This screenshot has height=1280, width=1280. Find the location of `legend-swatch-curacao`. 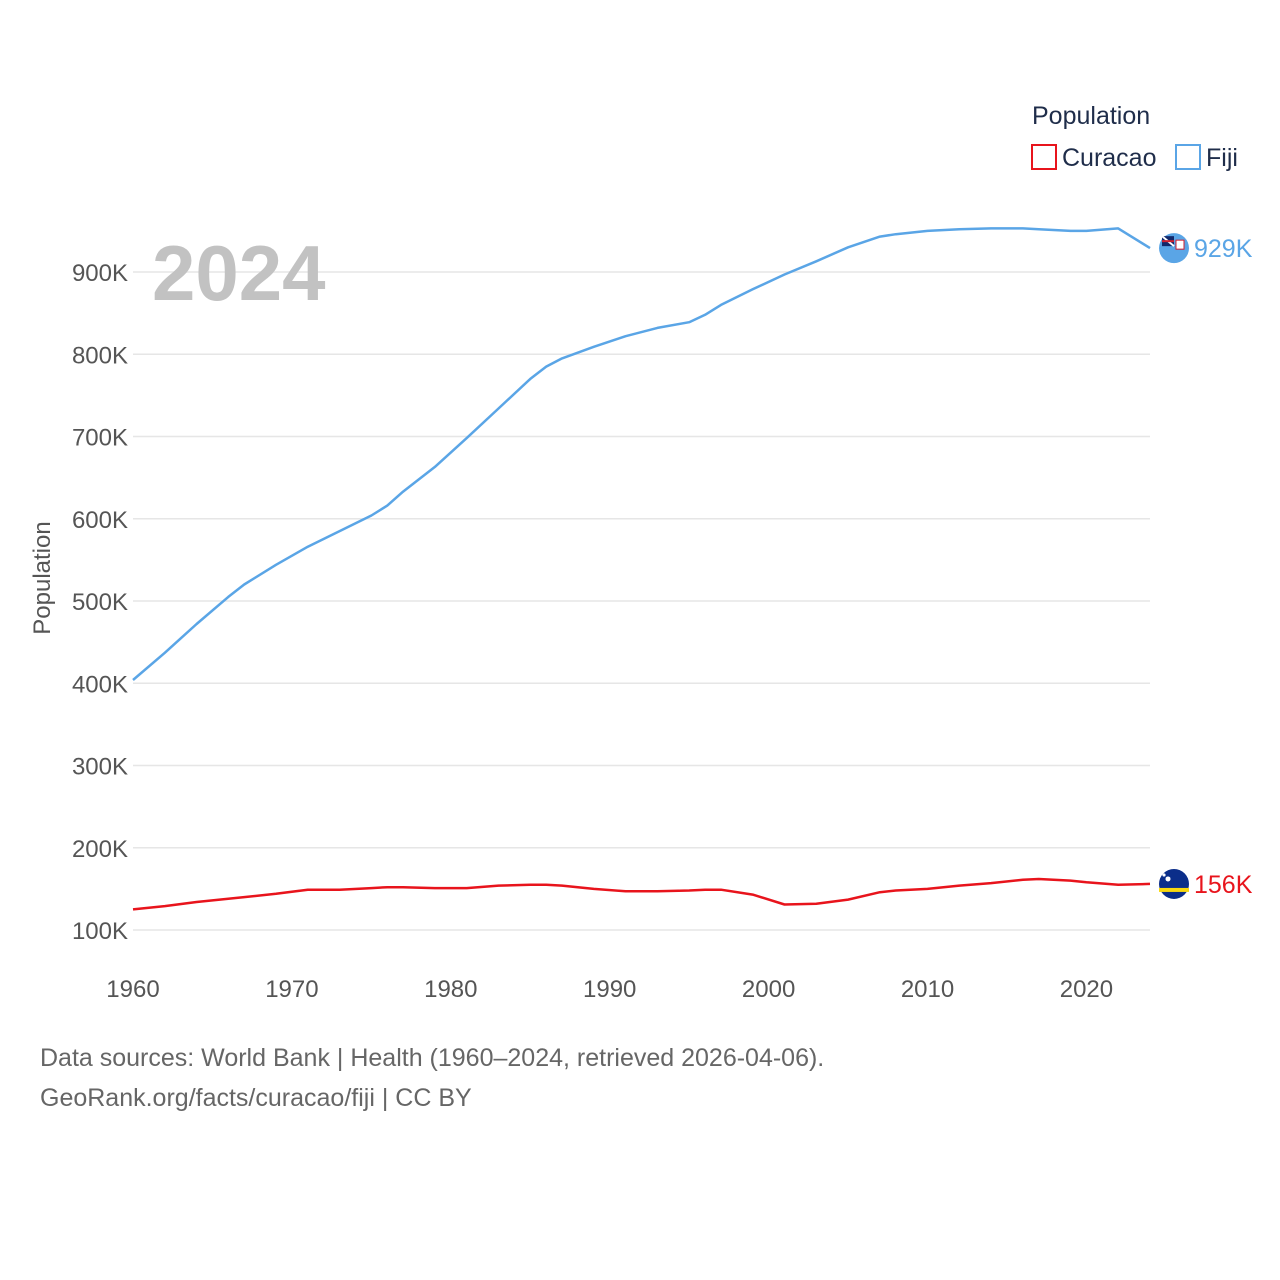

legend-swatch-curacao is located at coordinates (1044, 157).